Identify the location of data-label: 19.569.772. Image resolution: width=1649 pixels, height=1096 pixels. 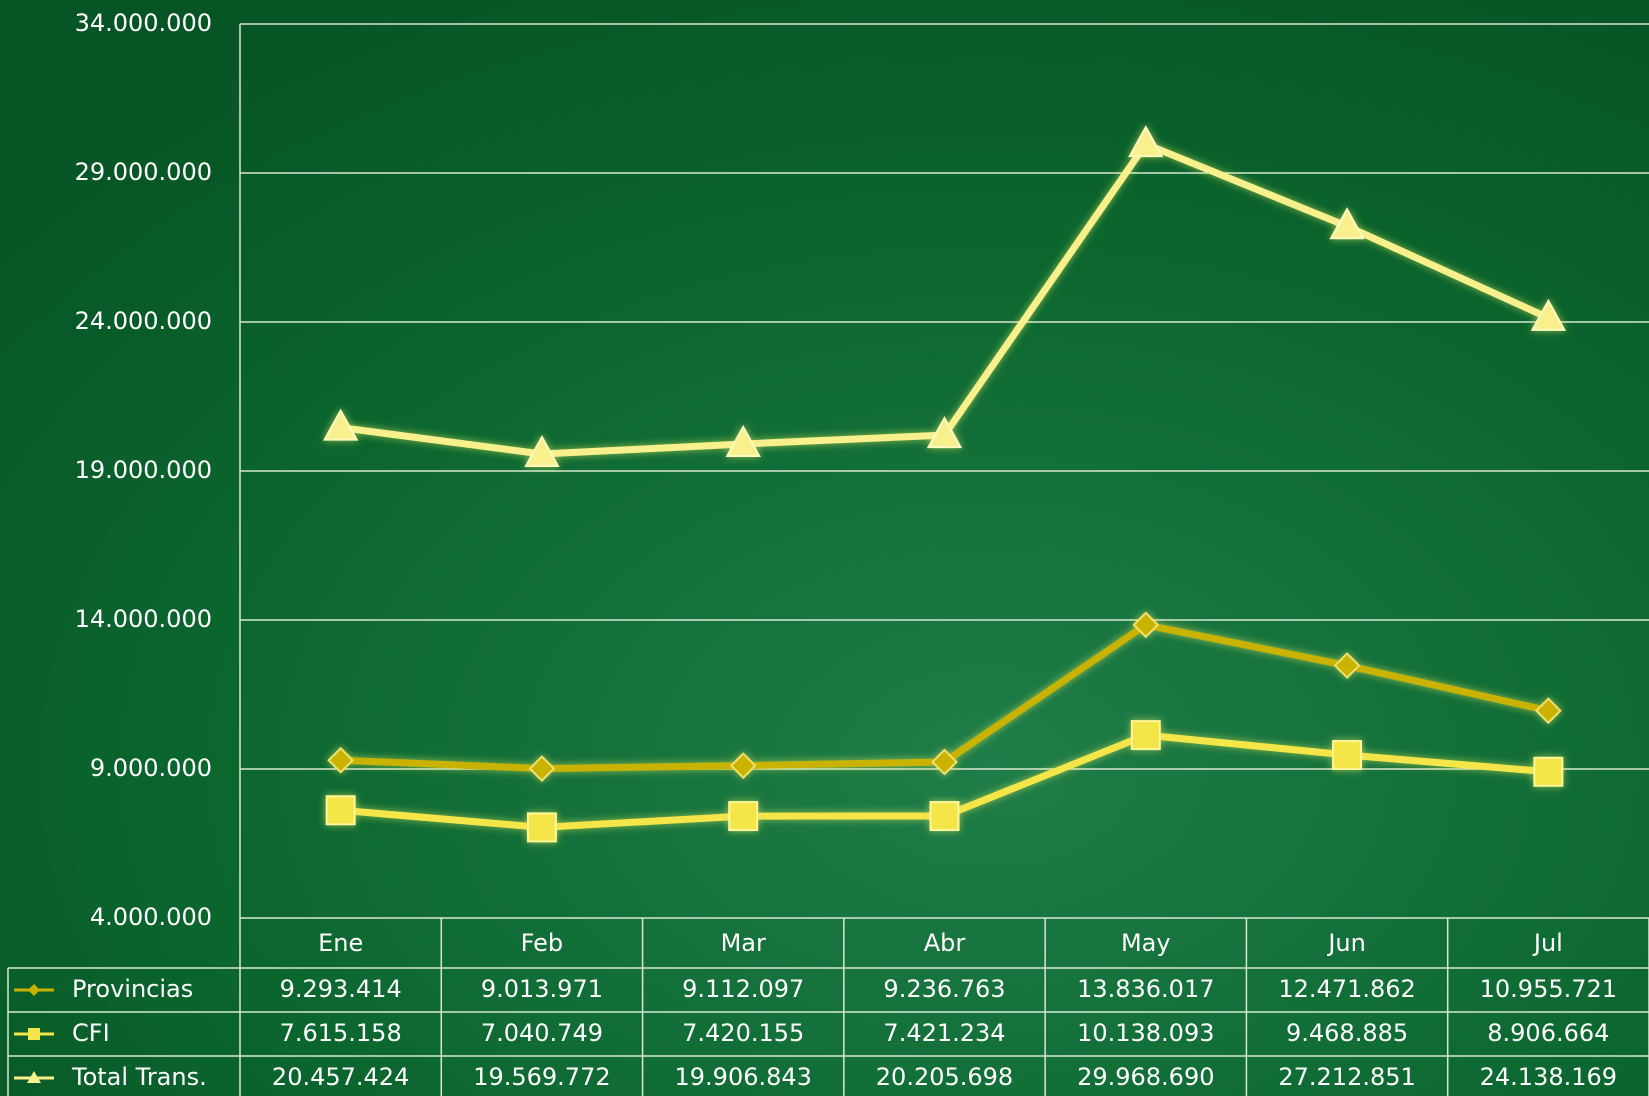
(541, 1077).